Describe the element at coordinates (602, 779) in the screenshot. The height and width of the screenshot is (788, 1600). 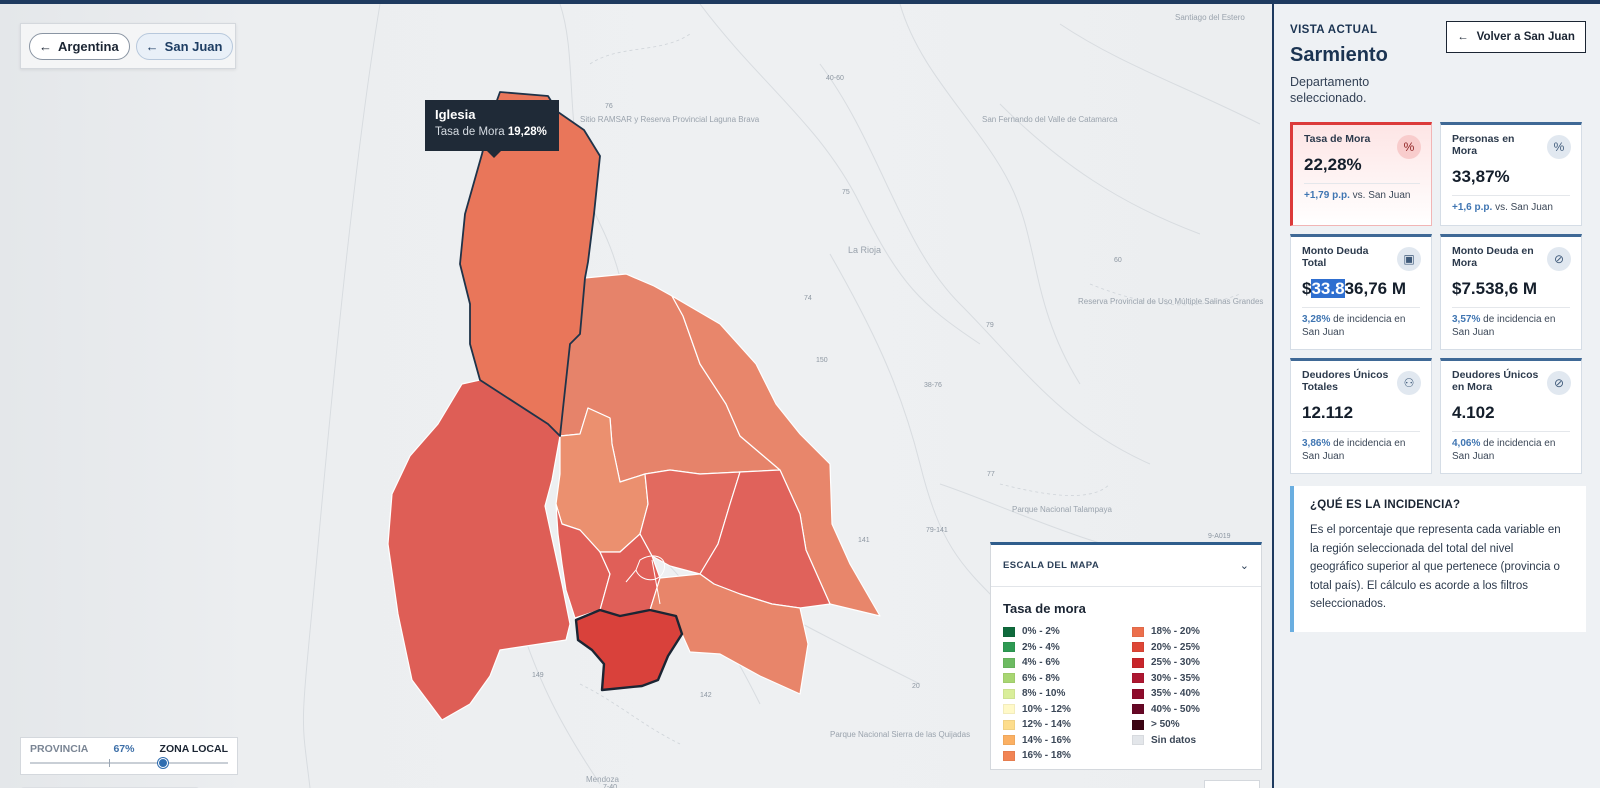
I see `basemap-label: Mendoza` at that location.